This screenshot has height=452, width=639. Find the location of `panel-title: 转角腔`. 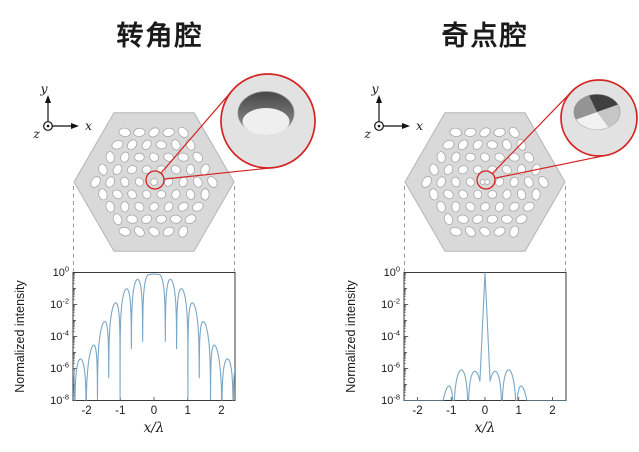

panel-title: 转角腔 is located at coordinates (160, 36).